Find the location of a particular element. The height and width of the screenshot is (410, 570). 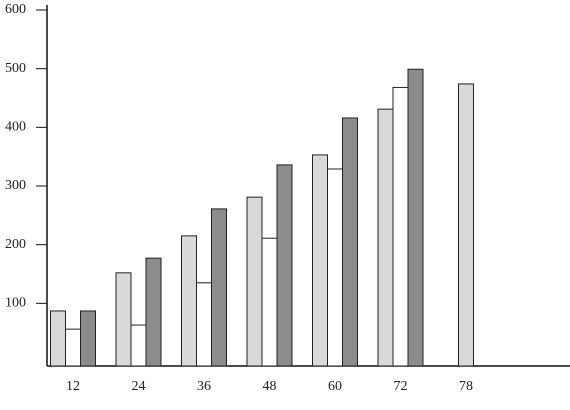

y-tick-label: 600 is located at coordinates (15, 9).